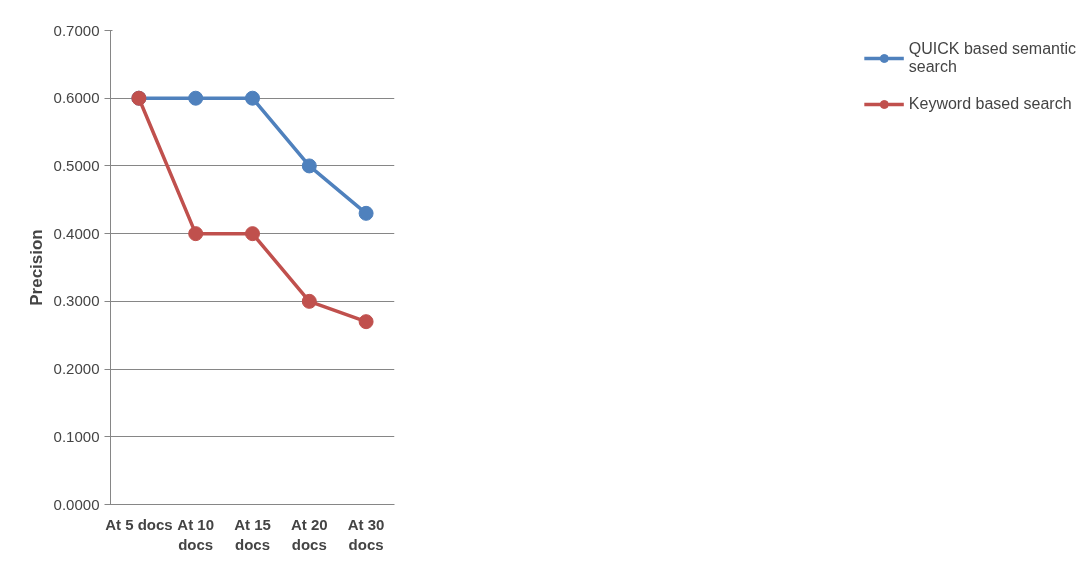  I want to click on y-tick-label: 0.2000, so click(76, 369).